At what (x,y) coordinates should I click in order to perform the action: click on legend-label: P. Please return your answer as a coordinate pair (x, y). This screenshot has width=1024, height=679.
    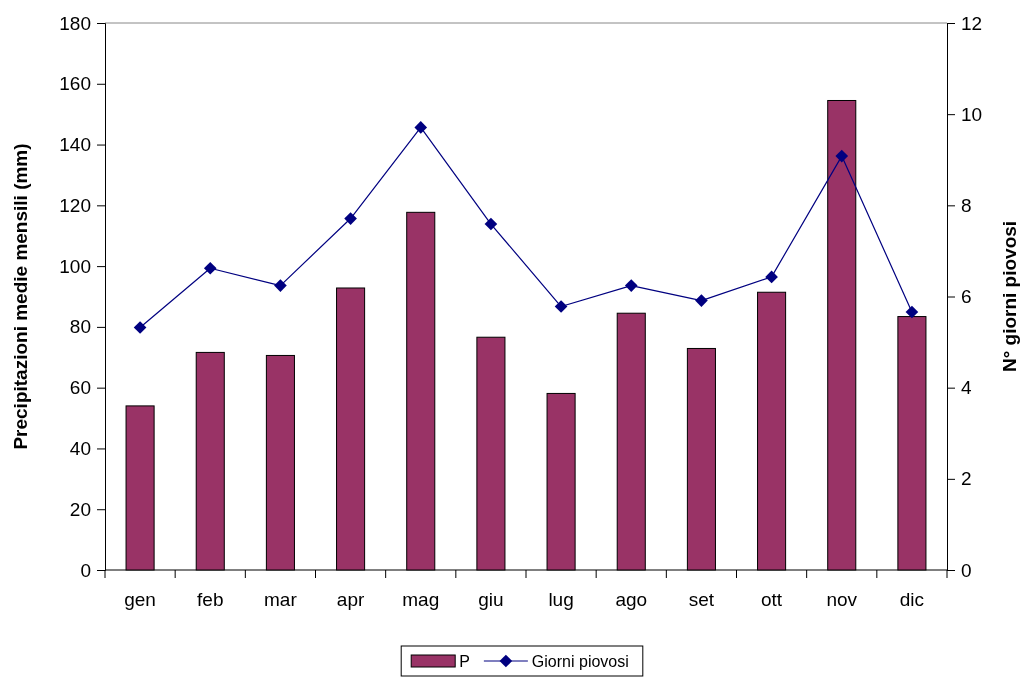
    Looking at the image, I should click on (464, 661).